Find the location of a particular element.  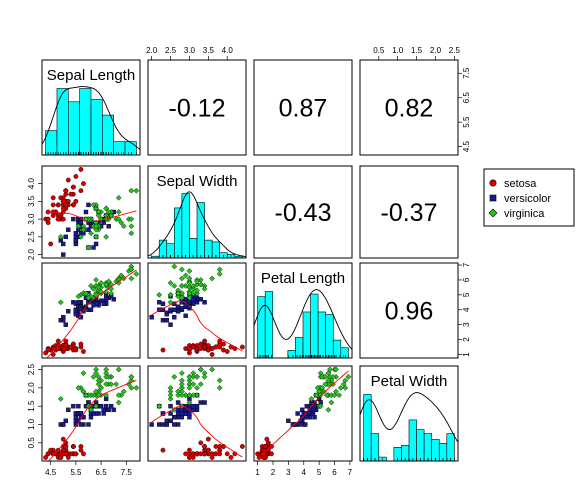

legend-entry-setosa: setosa is located at coordinates (513, 184).